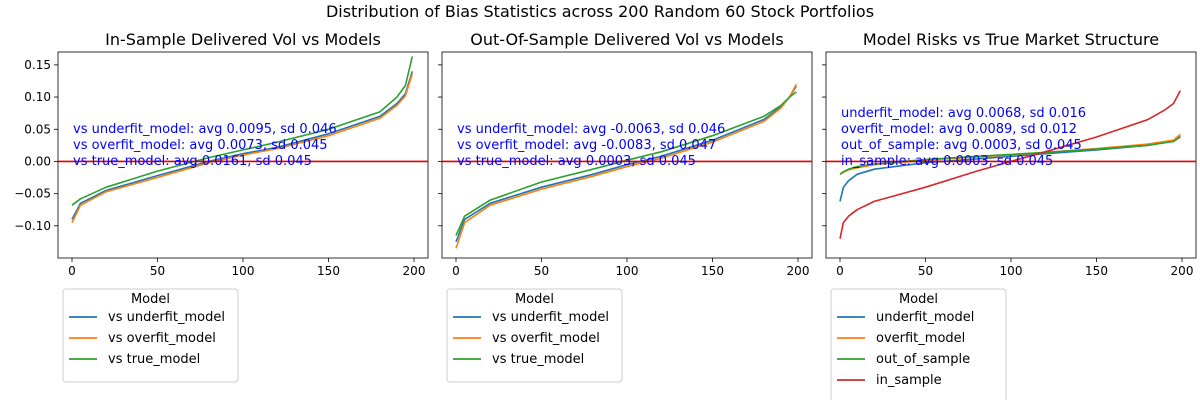 This screenshot has height=400, width=1200. I want to click on legend-item: underfit_model, so click(925, 317).